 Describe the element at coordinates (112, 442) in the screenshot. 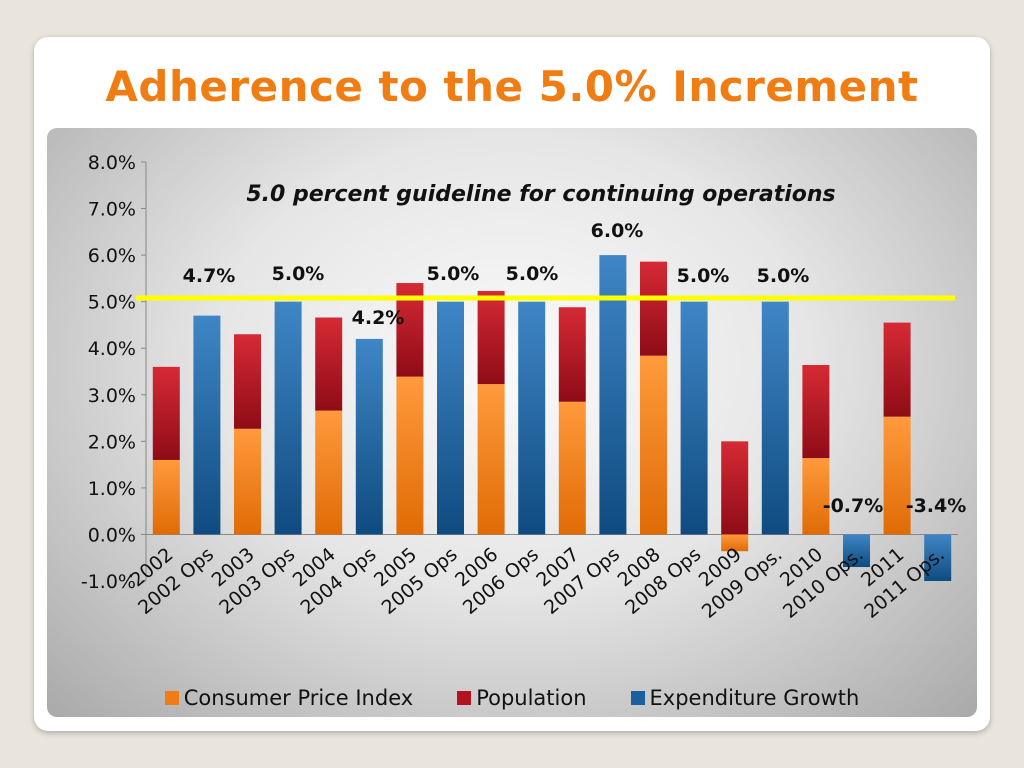

I see `y-tick-label: 2.0%` at that location.